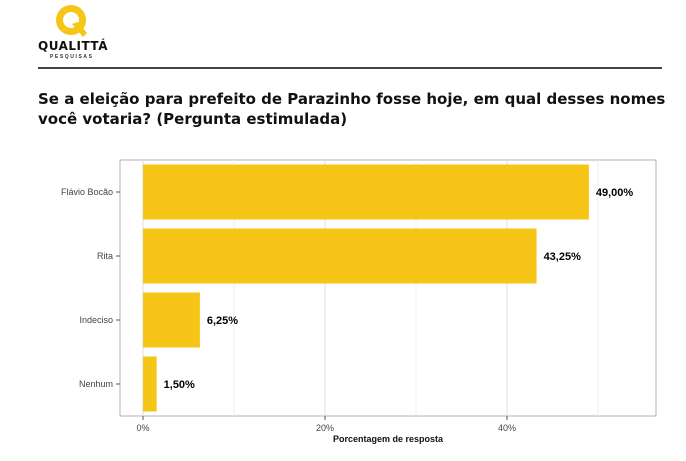  What do you see at coordinates (179, 385) in the screenshot?
I see `data-label-3: 1,50%` at bounding box center [179, 385].